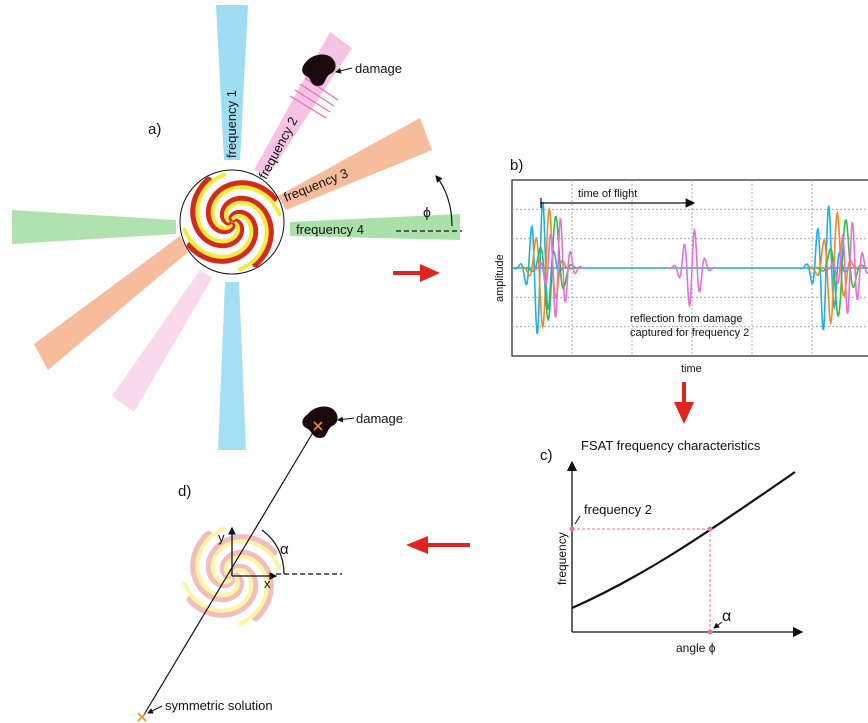  Describe the element at coordinates (686, 319) in the screenshot. I see `reflection-annotation-line1: reflection from damage` at that location.